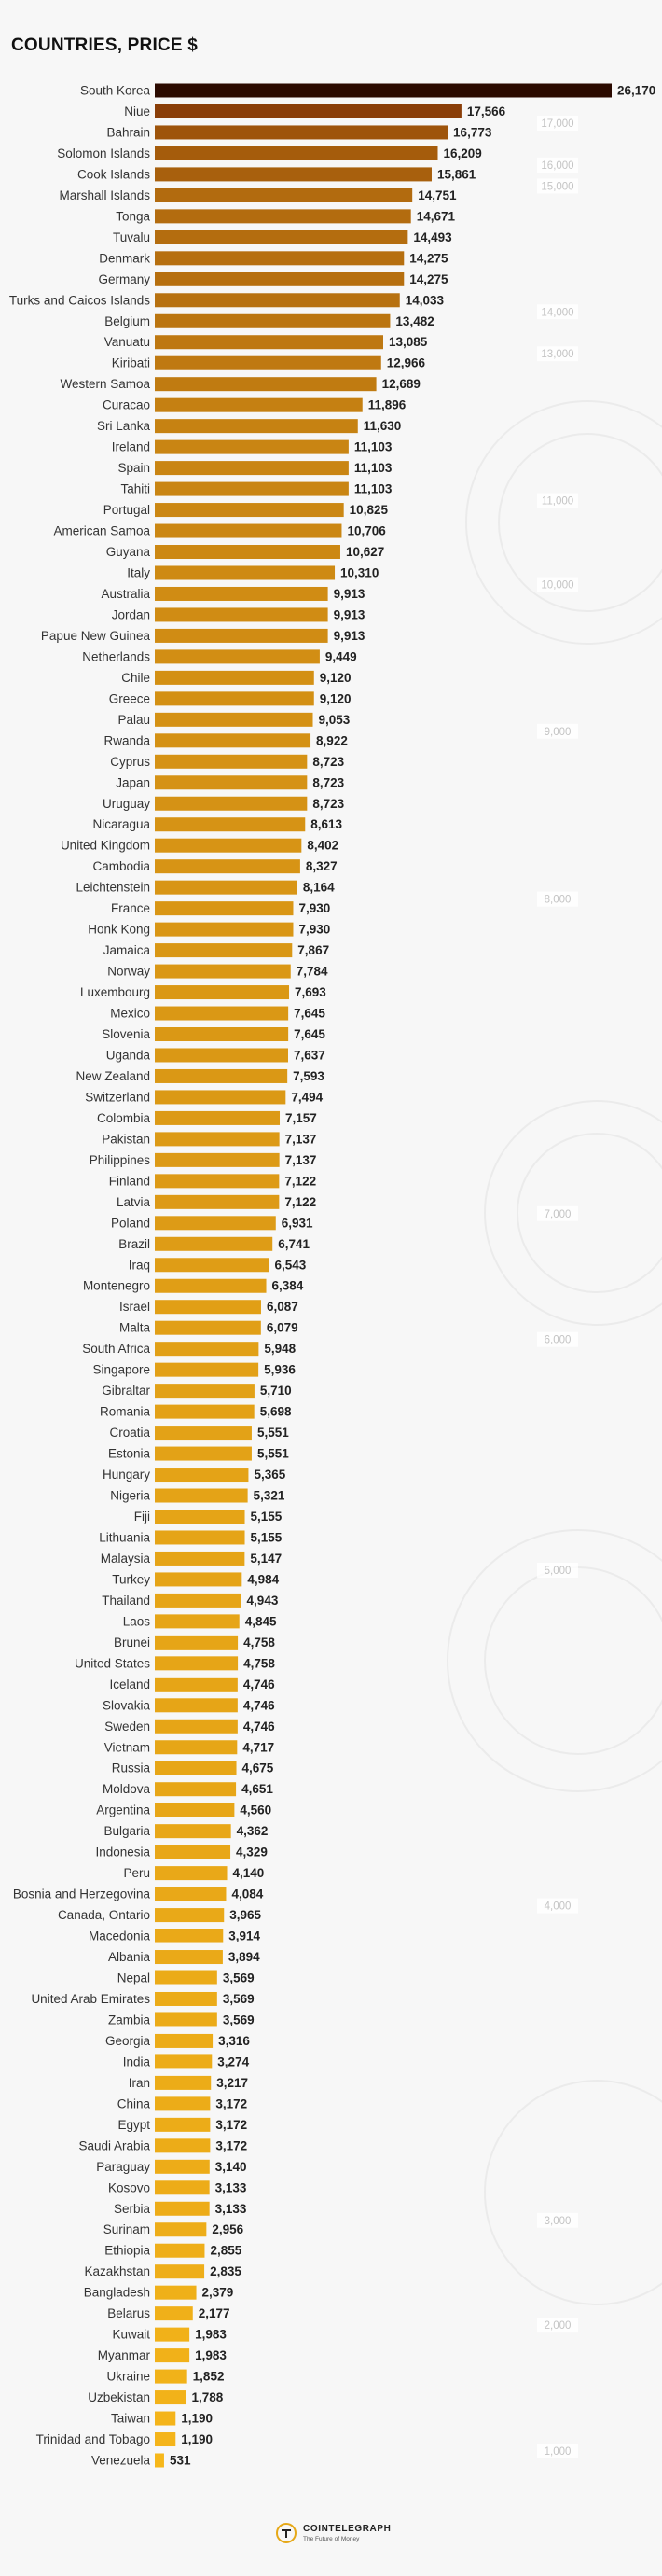 This screenshot has width=662, height=2576. Describe the element at coordinates (258, 1768) in the screenshot. I see `value-label: 4,675` at that location.